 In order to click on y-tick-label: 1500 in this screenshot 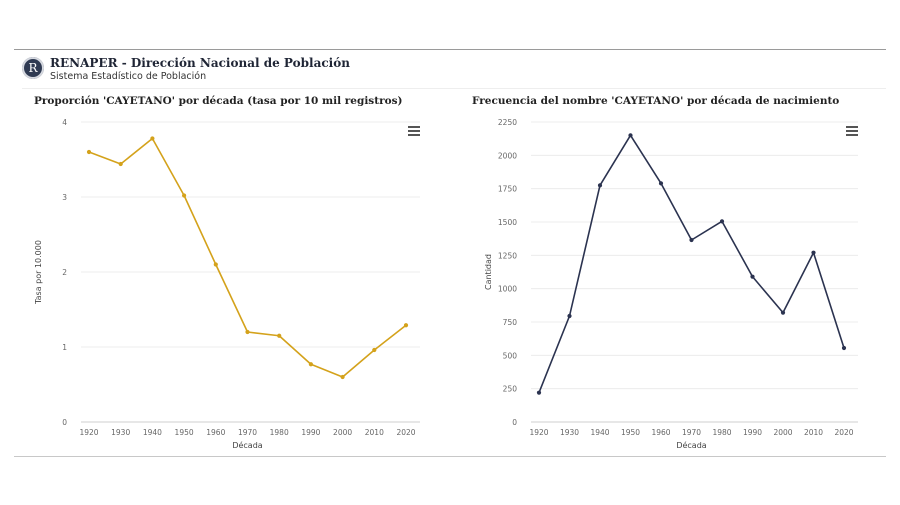, I will do `click(507, 222)`.